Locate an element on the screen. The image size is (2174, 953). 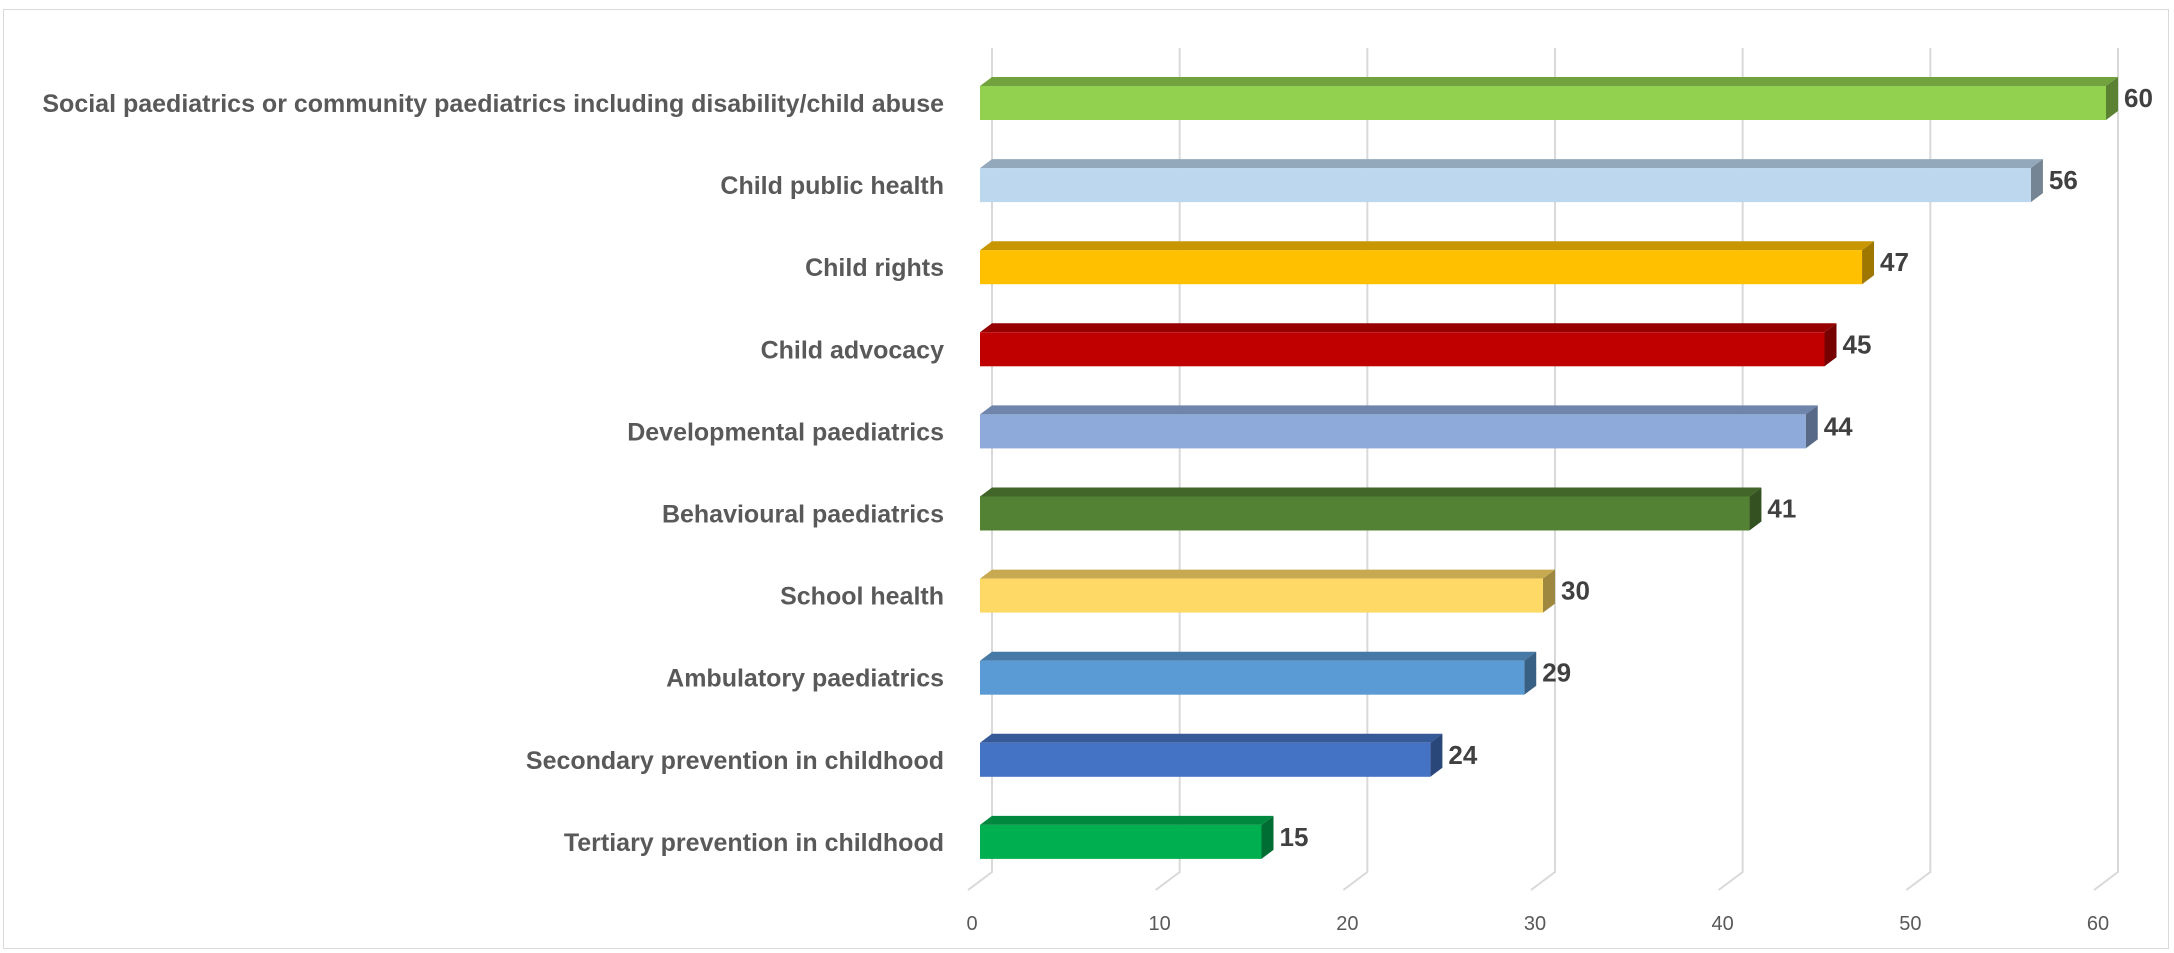
category-label: Secondary prevention in childhood is located at coordinates (735, 761).